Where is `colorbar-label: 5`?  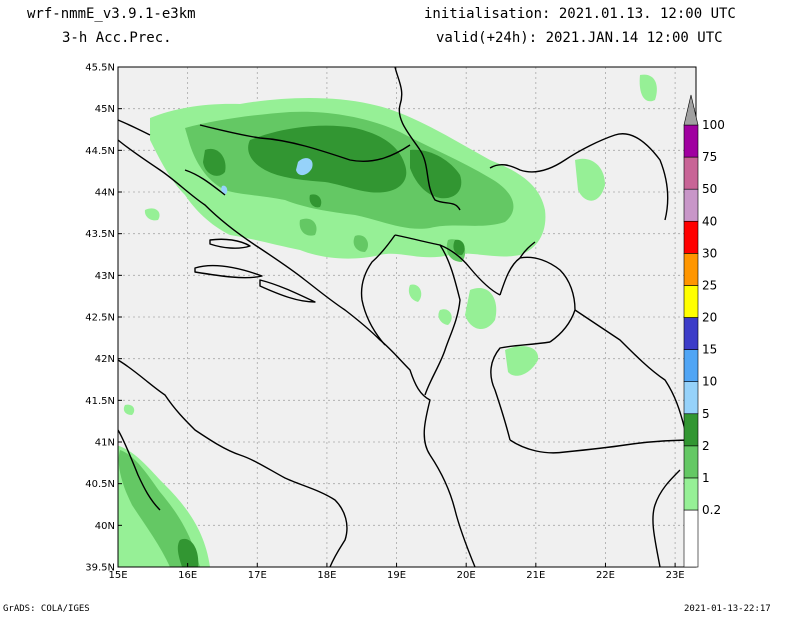
colorbar-label: 5 is located at coordinates (706, 414).